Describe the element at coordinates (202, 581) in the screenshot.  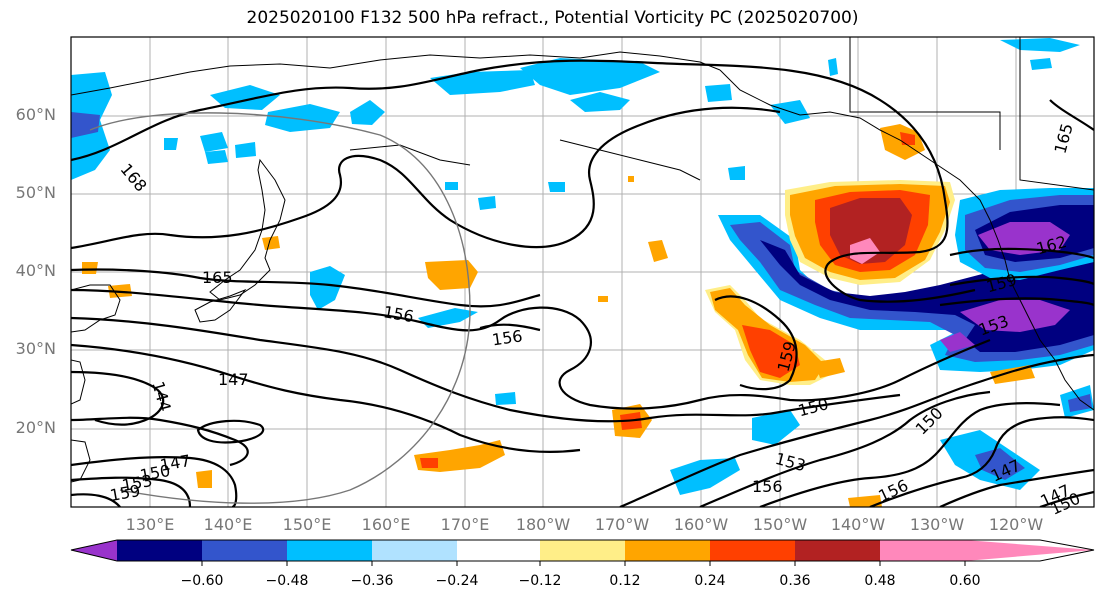
I see `colorbar-label: −0.60` at that location.